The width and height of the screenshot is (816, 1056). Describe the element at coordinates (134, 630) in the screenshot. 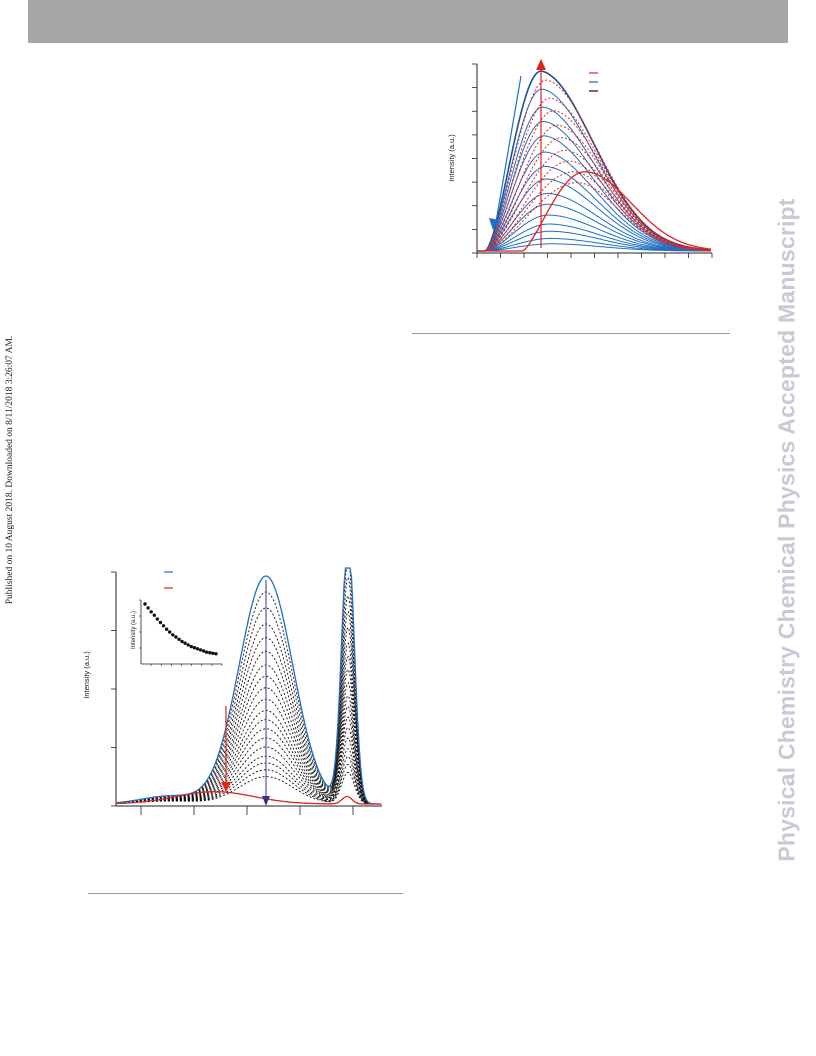

I see `inset-y-axis-title: Intensity (a.u.)` at that location.